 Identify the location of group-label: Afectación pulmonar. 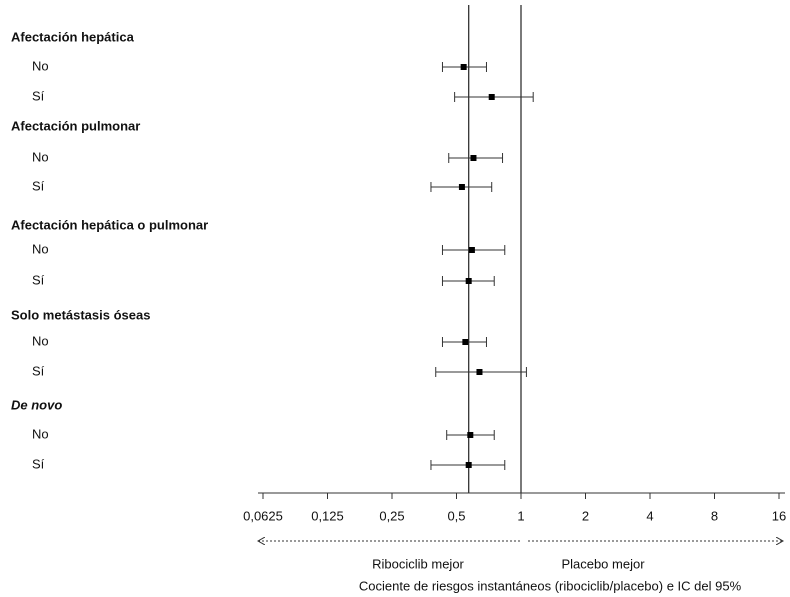
(75, 125).